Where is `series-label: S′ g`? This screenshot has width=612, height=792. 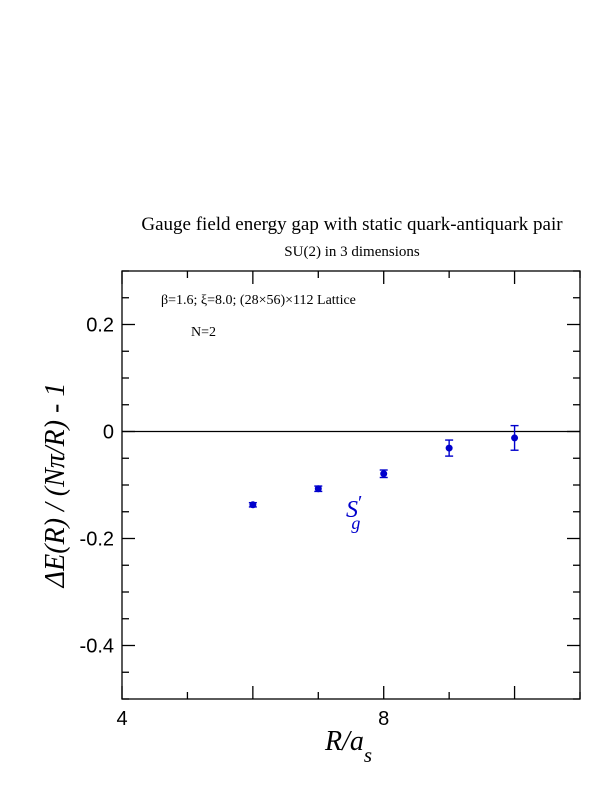
series-label: S′ g is located at coordinates (354, 512).